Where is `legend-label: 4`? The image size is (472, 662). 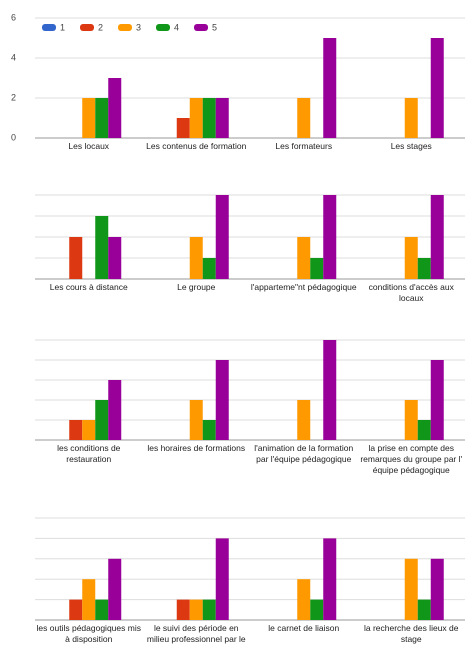 legend-label: 4 is located at coordinates (176, 27).